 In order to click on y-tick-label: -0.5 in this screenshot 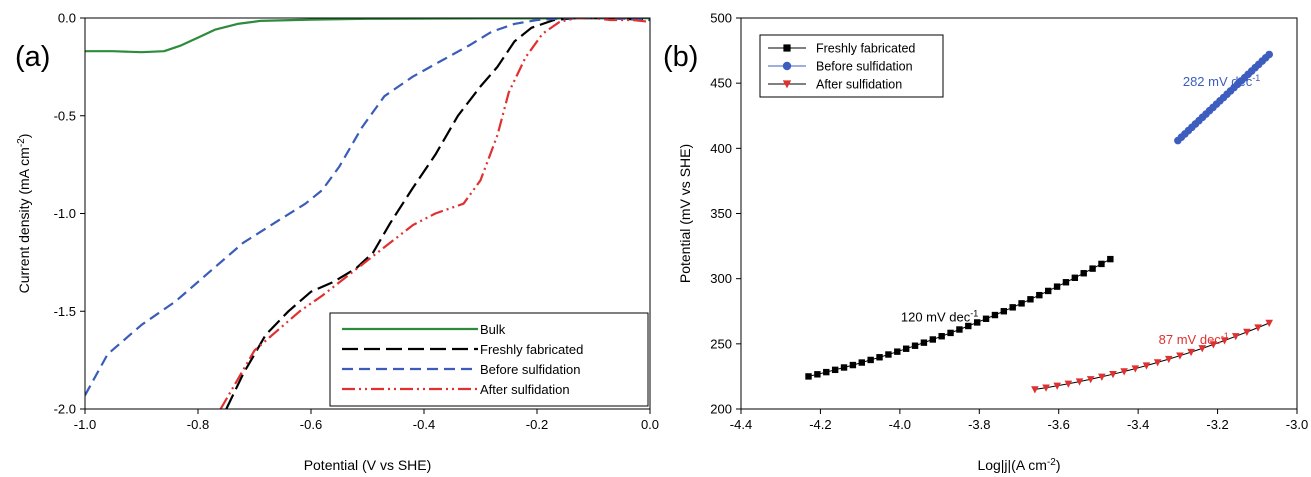, I will do `click(65, 115)`.